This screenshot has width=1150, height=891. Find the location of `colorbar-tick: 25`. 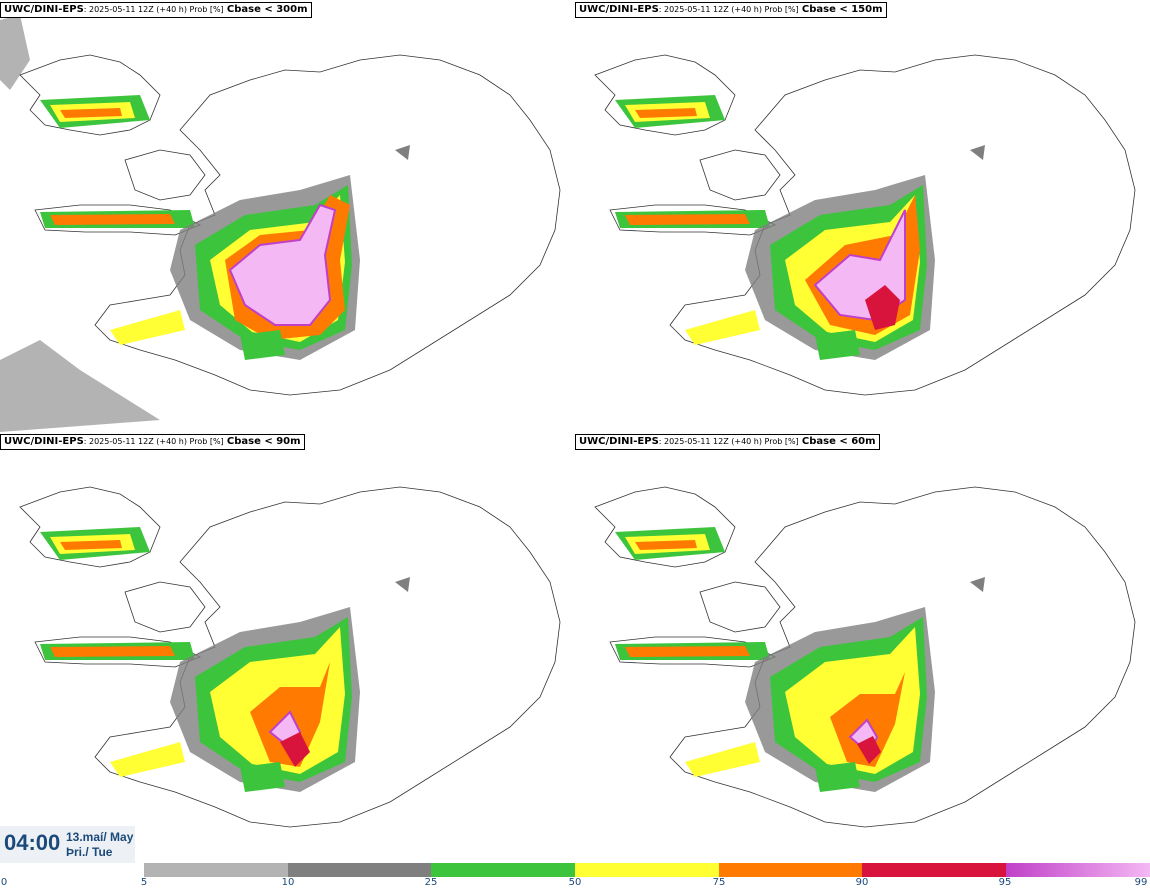

colorbar-tick: 25 is located at coordinates (431, 882).